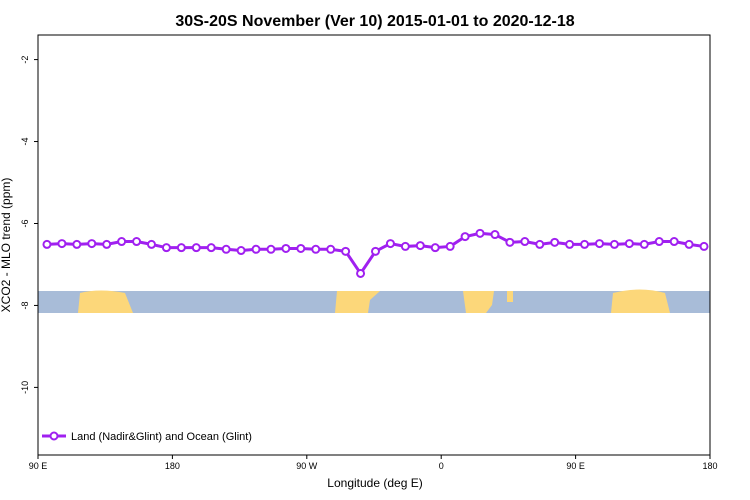  Describe the element at coordinates (161, 437) in the screenshot. I see `legend-label: Land (Nadir&Glint) and Ocean (Glint)` at that location.